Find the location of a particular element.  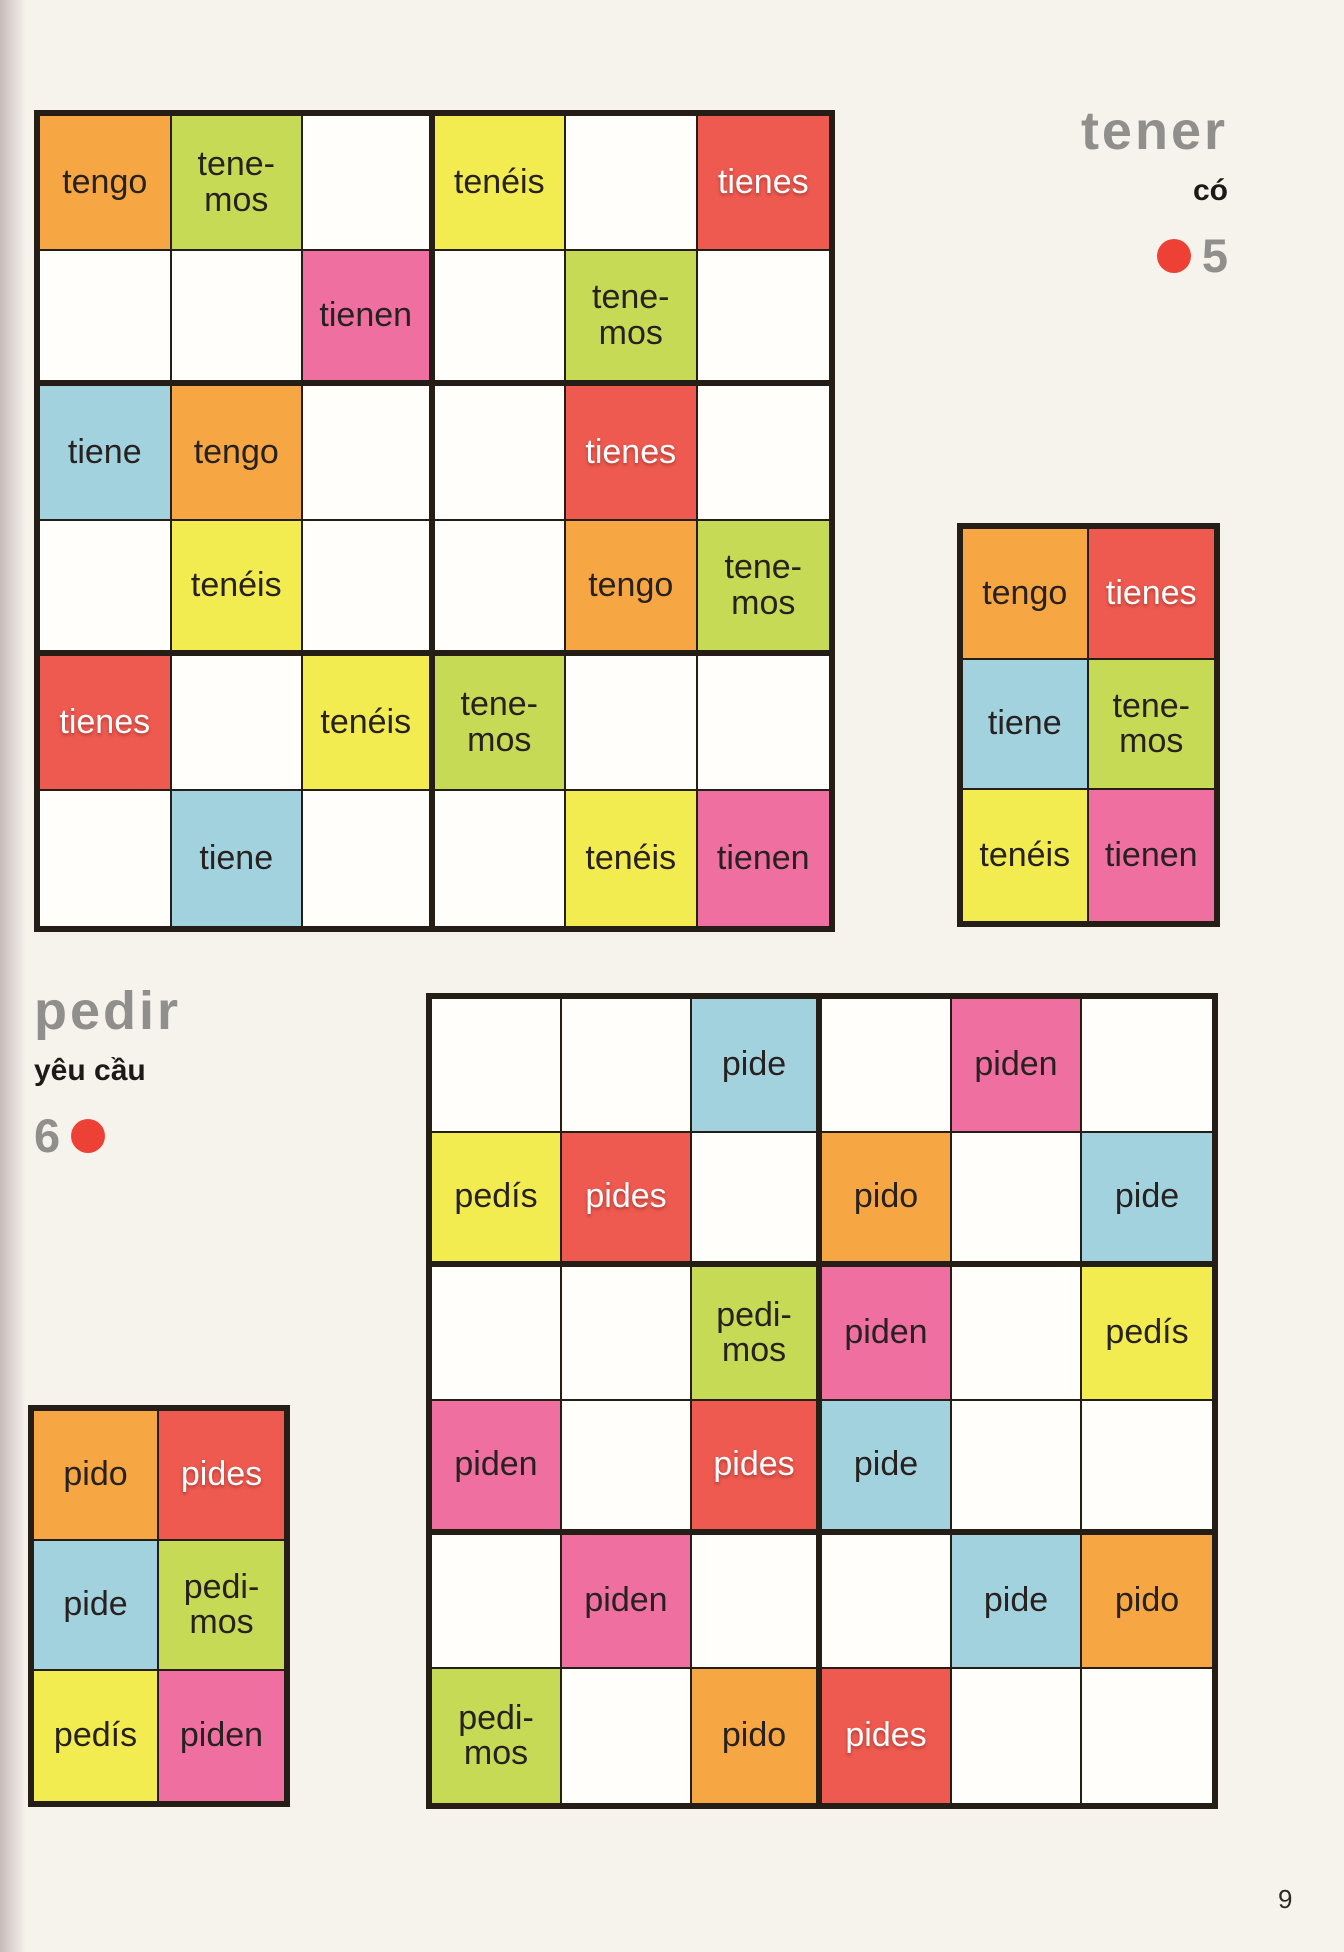

tener-small-cell-r1c1: tengo is located at coordinates (1026, 594).